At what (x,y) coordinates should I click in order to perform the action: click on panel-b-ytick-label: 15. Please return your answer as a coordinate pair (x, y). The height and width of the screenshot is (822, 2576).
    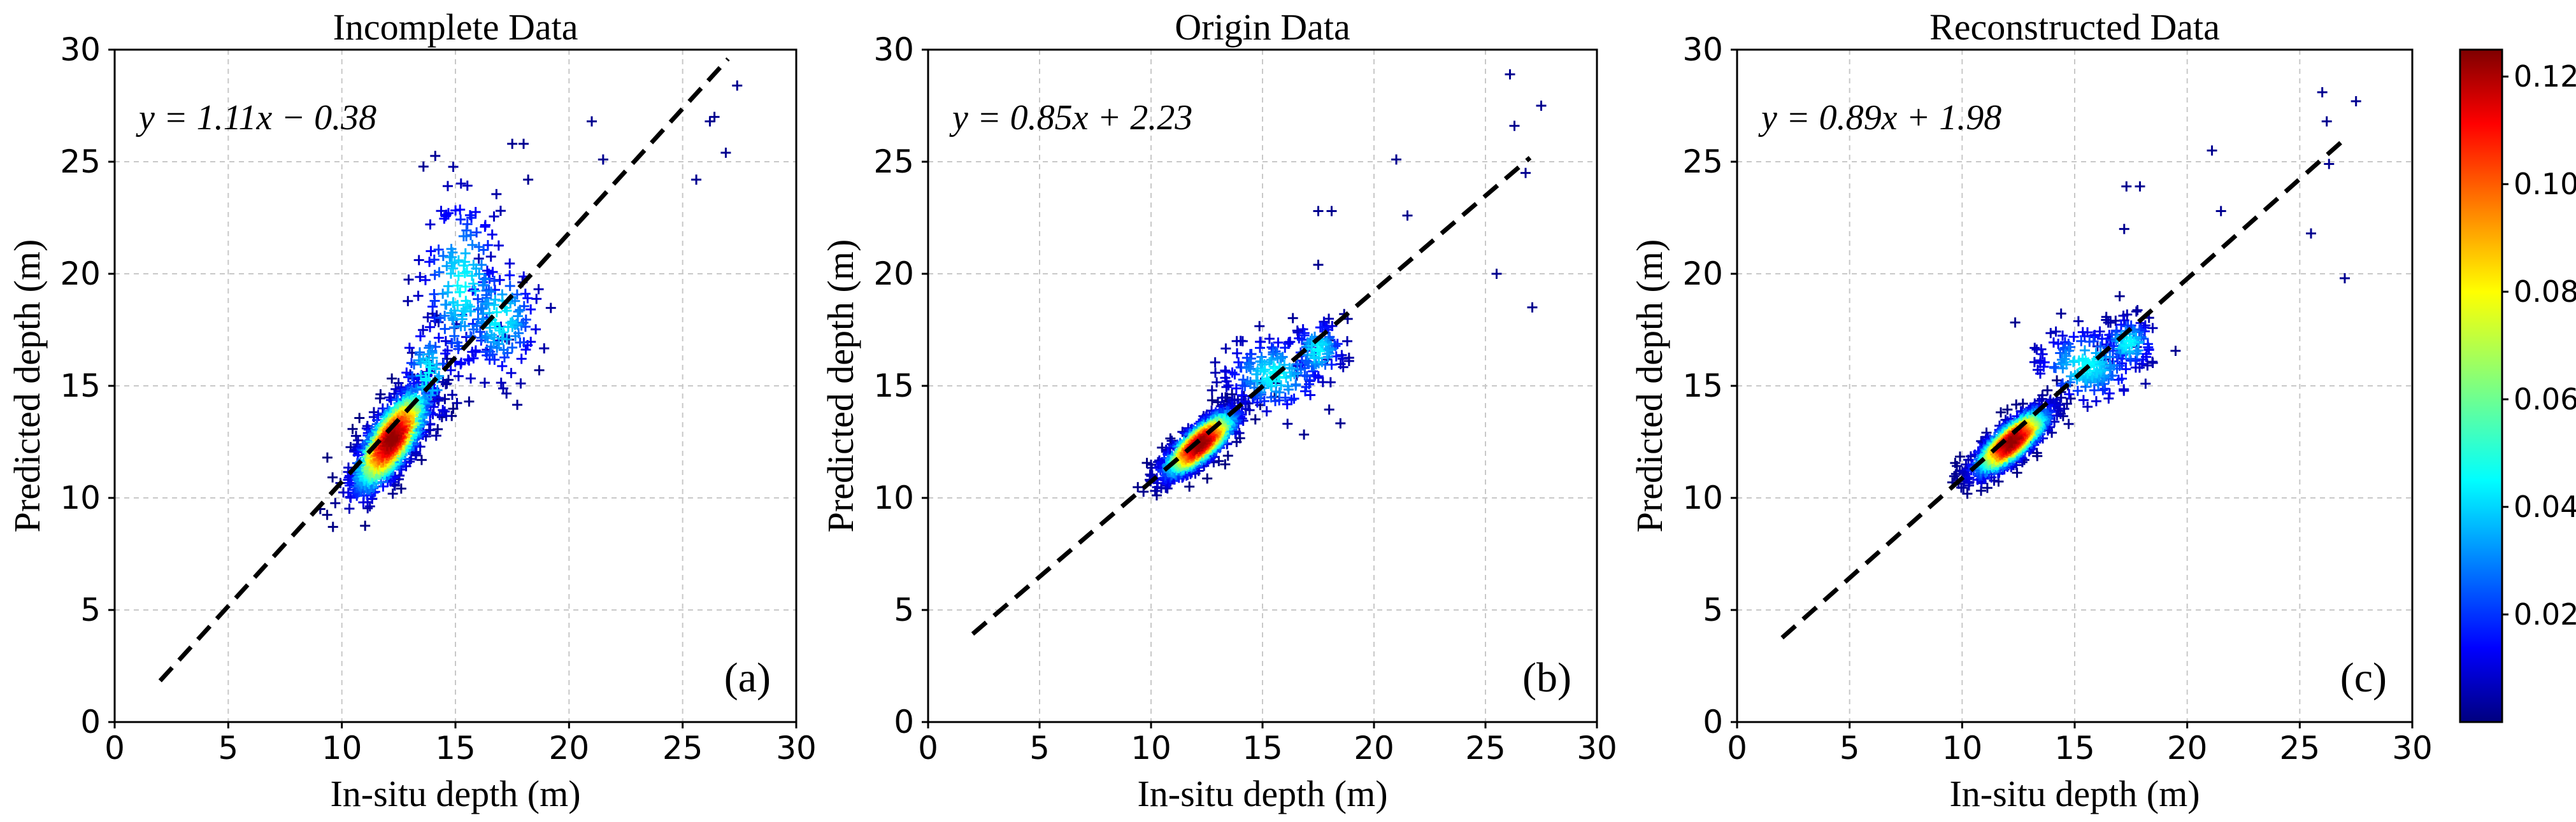
    Looking at the image, I should click on (893, 385).